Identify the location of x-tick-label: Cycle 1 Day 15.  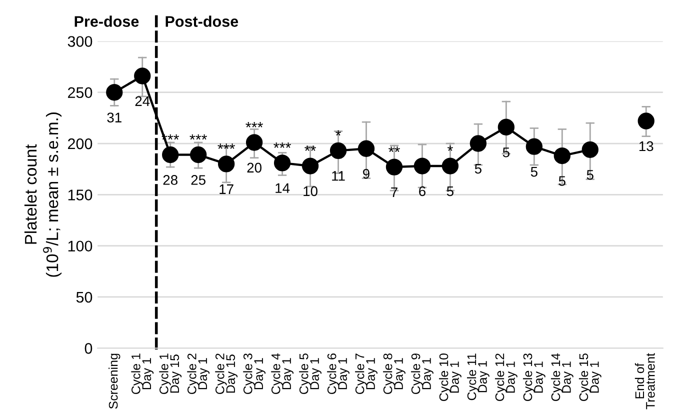
(170, 374).